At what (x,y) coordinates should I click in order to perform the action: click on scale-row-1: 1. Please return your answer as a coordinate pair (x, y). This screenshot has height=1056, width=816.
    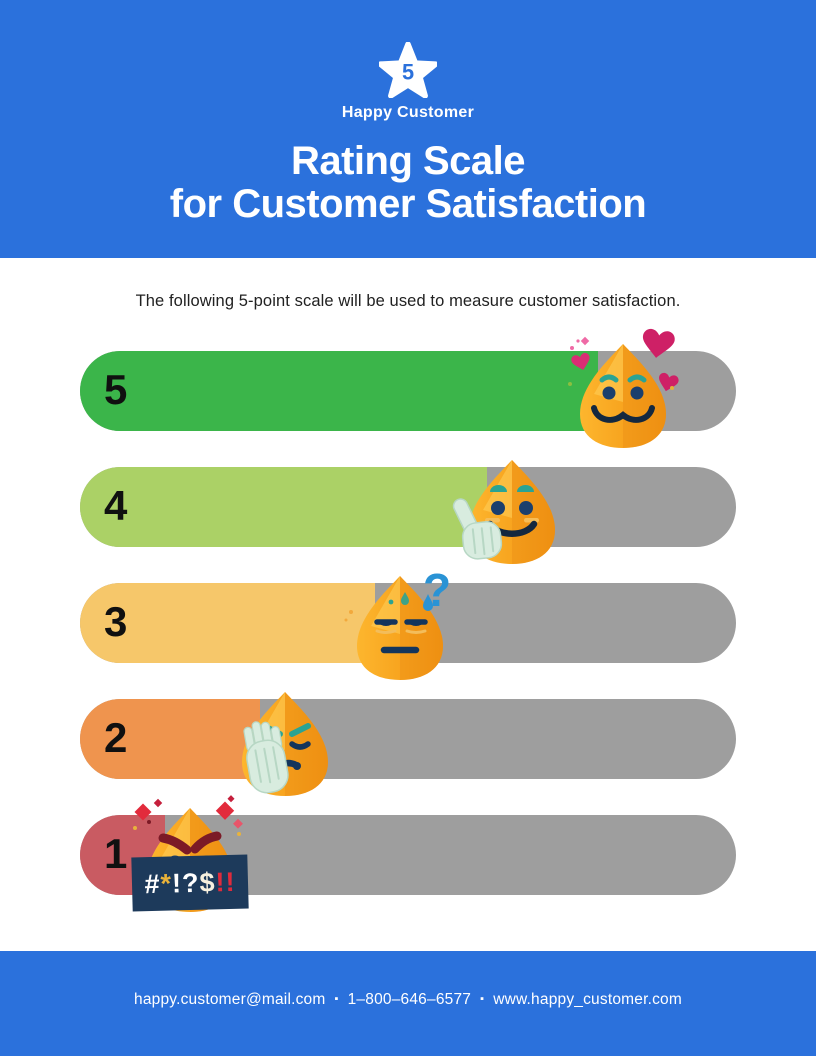
    Looking at the image, I should click on (408, 853).